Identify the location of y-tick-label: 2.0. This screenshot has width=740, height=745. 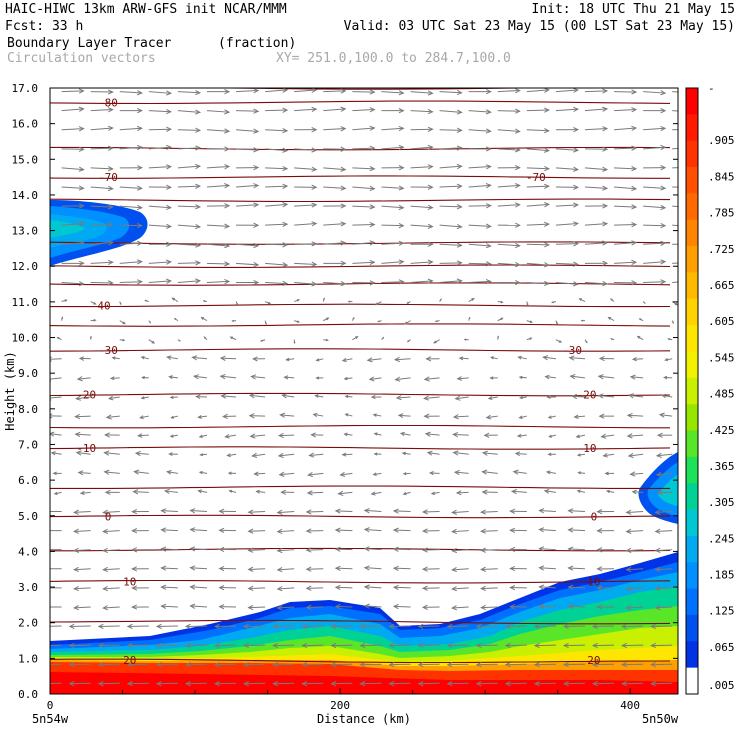
(28, 623).